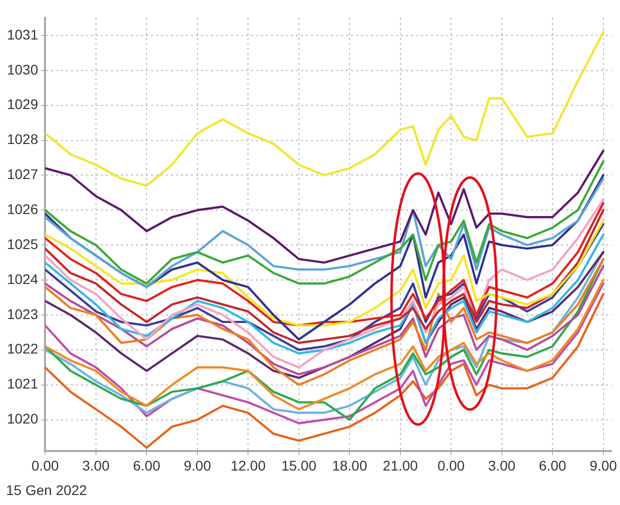  Describe the element at coordinates (299, 465) in the screenshot. I see `x-tick-label: 15.00` at that location.